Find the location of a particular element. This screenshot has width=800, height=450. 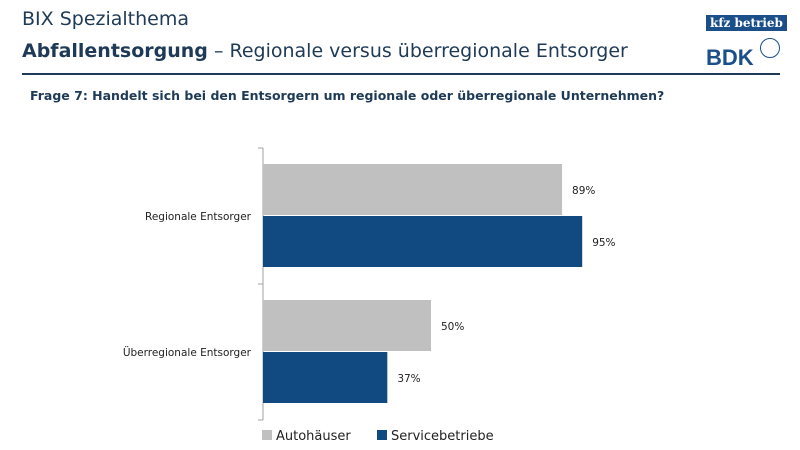

legend-label: Autohäuser is located at coordinates (313, 436).